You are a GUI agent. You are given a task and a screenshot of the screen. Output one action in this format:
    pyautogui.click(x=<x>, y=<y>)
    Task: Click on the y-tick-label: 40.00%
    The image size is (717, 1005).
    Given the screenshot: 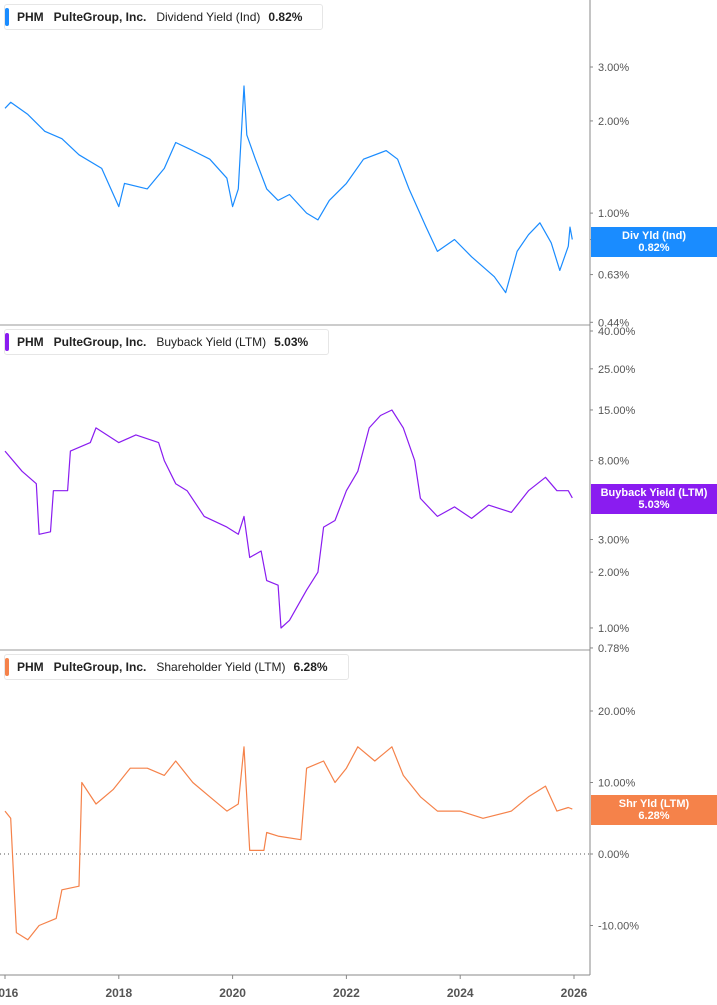 What is the action you would take?
    pyautogui.click(x=617, y=332)
    